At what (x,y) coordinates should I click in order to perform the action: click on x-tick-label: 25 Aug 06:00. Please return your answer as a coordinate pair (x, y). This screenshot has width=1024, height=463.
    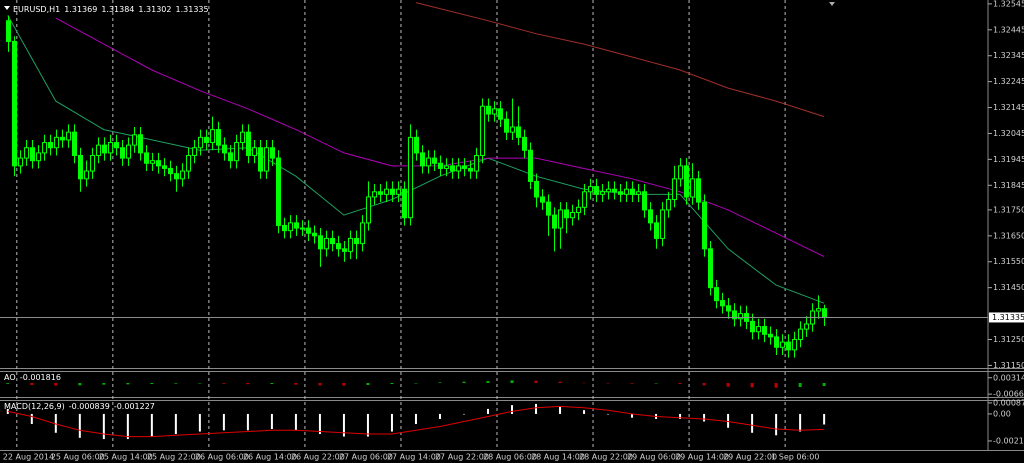
    Looking at the image, I should click on (78, 457).